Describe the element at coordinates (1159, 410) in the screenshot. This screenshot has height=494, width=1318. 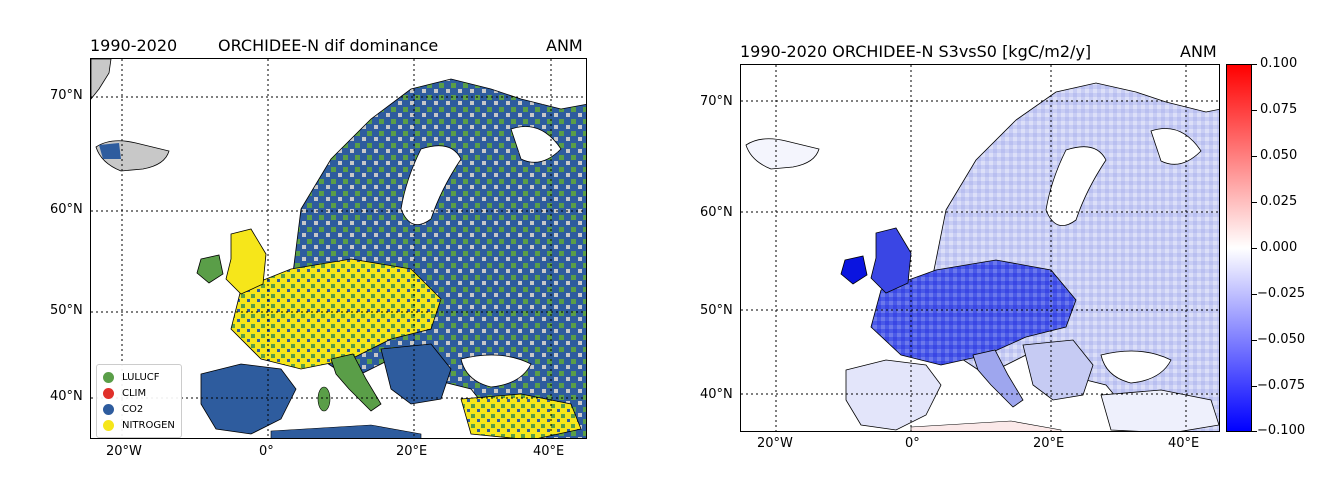
I see `right-turkey-land` at that location.